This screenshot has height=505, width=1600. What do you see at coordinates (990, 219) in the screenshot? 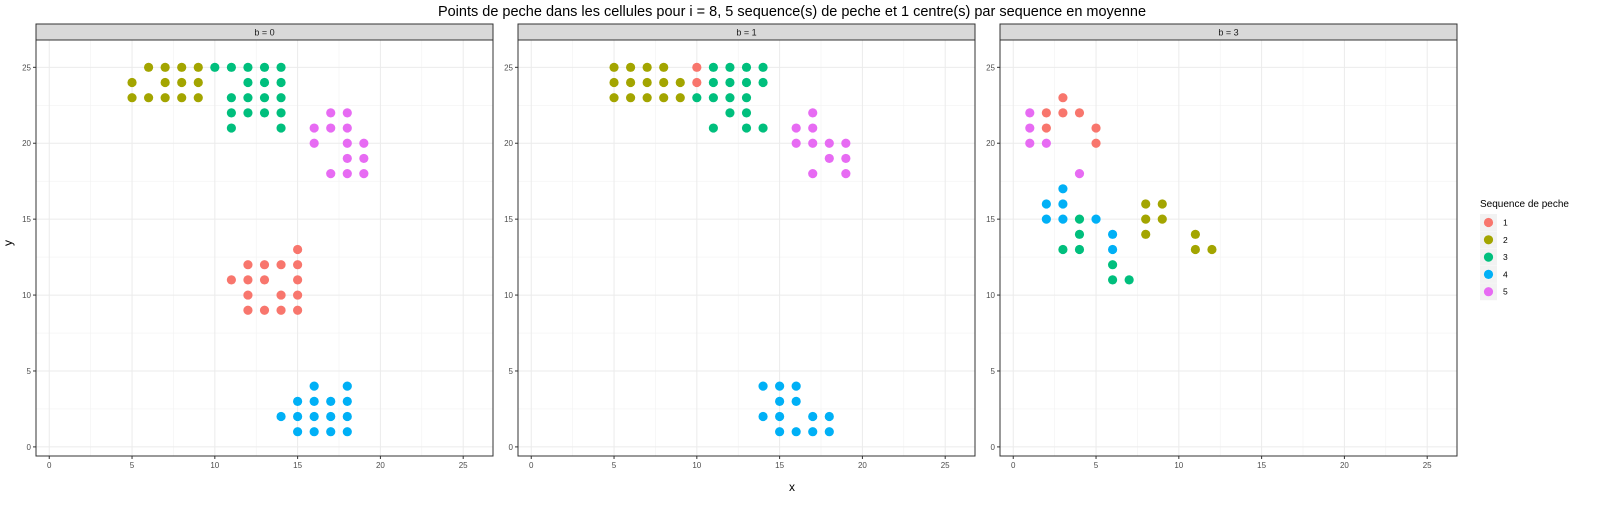
I see `y-tick-label: 15` at bounding box center [990, 219].